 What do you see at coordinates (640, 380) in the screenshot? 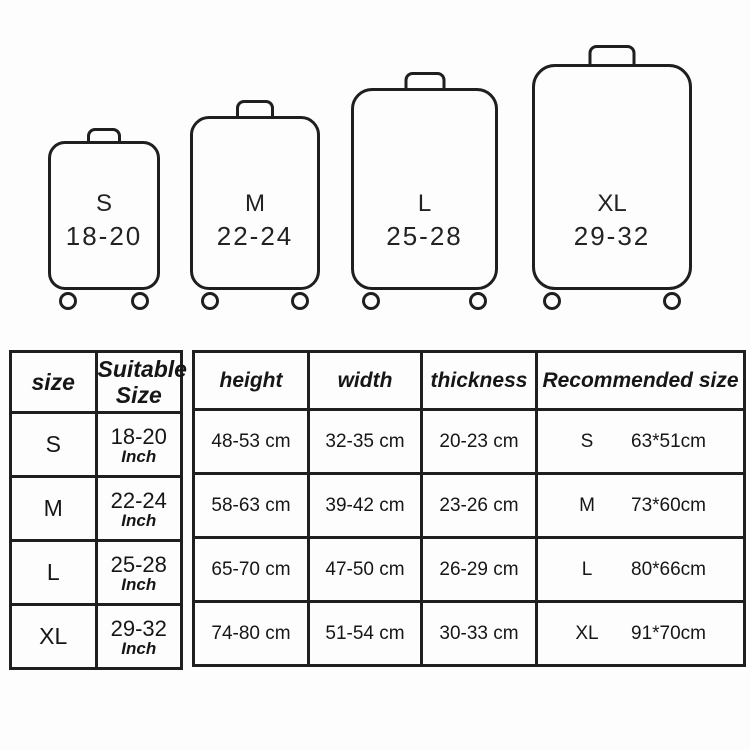
I see `column-header-recommended-size: Recommended size` at bounding box center [640, 380].